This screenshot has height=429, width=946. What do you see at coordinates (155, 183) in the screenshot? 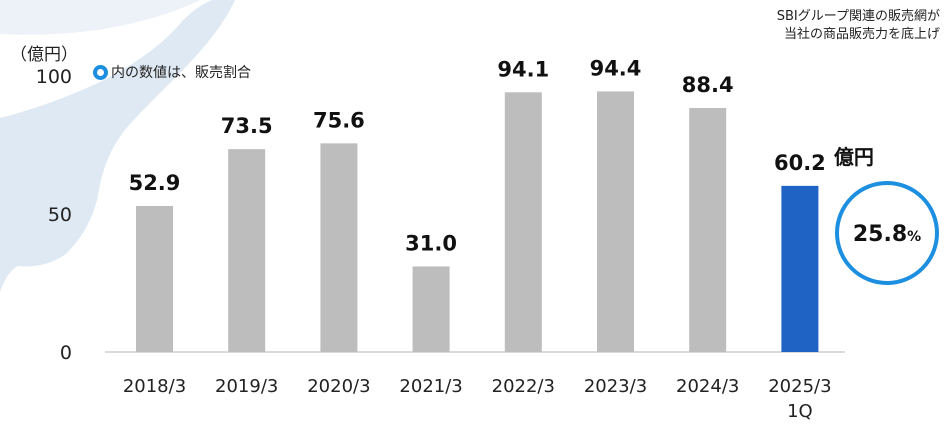
I see `bar-value-label: 52.9` at bounding box center [155, 183].